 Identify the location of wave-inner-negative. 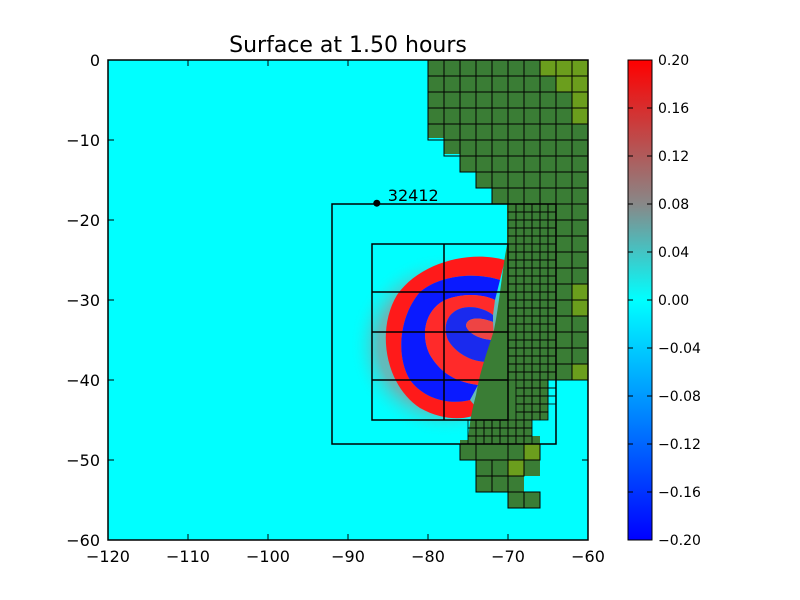
(469, 334).